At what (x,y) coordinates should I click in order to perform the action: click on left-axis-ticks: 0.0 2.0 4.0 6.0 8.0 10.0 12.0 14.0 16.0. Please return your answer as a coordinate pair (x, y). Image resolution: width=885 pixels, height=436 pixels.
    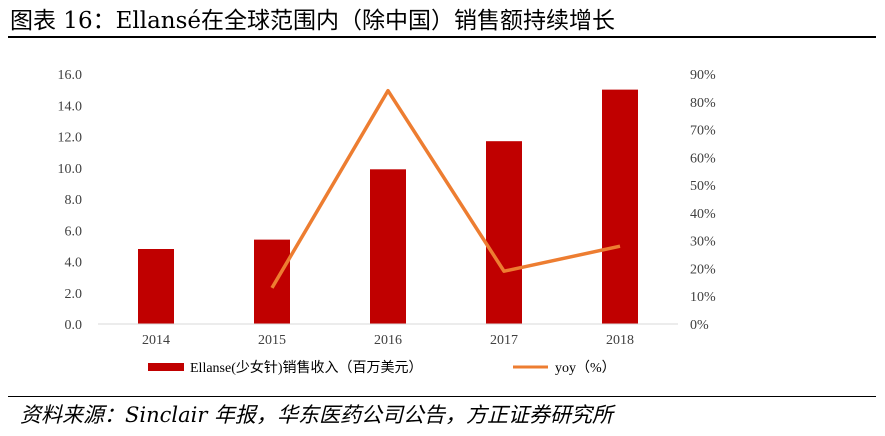
    Looking at the image, I should click on (70, 200).